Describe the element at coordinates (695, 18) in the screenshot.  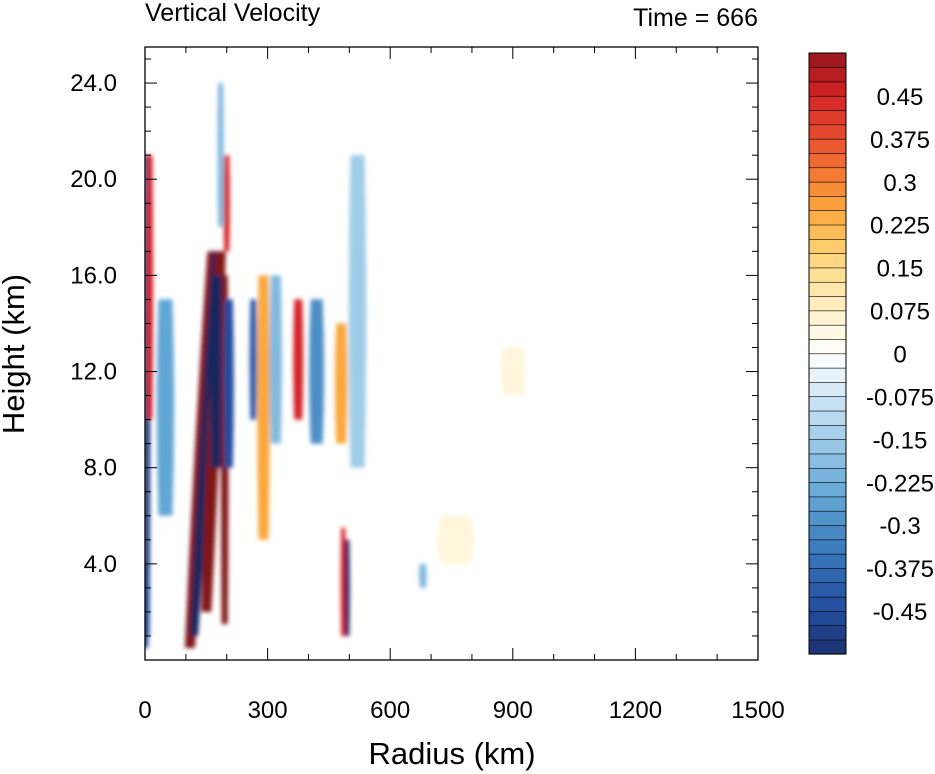
I see `chart-time-label: Time = 666` at that location.